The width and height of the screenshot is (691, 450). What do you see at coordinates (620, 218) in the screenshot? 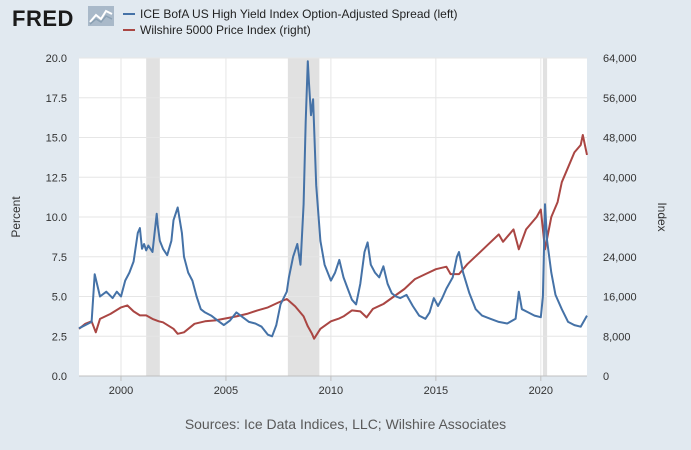
I see `y-right-tick-label-4: 32,000` at bounding box center [620, 218].